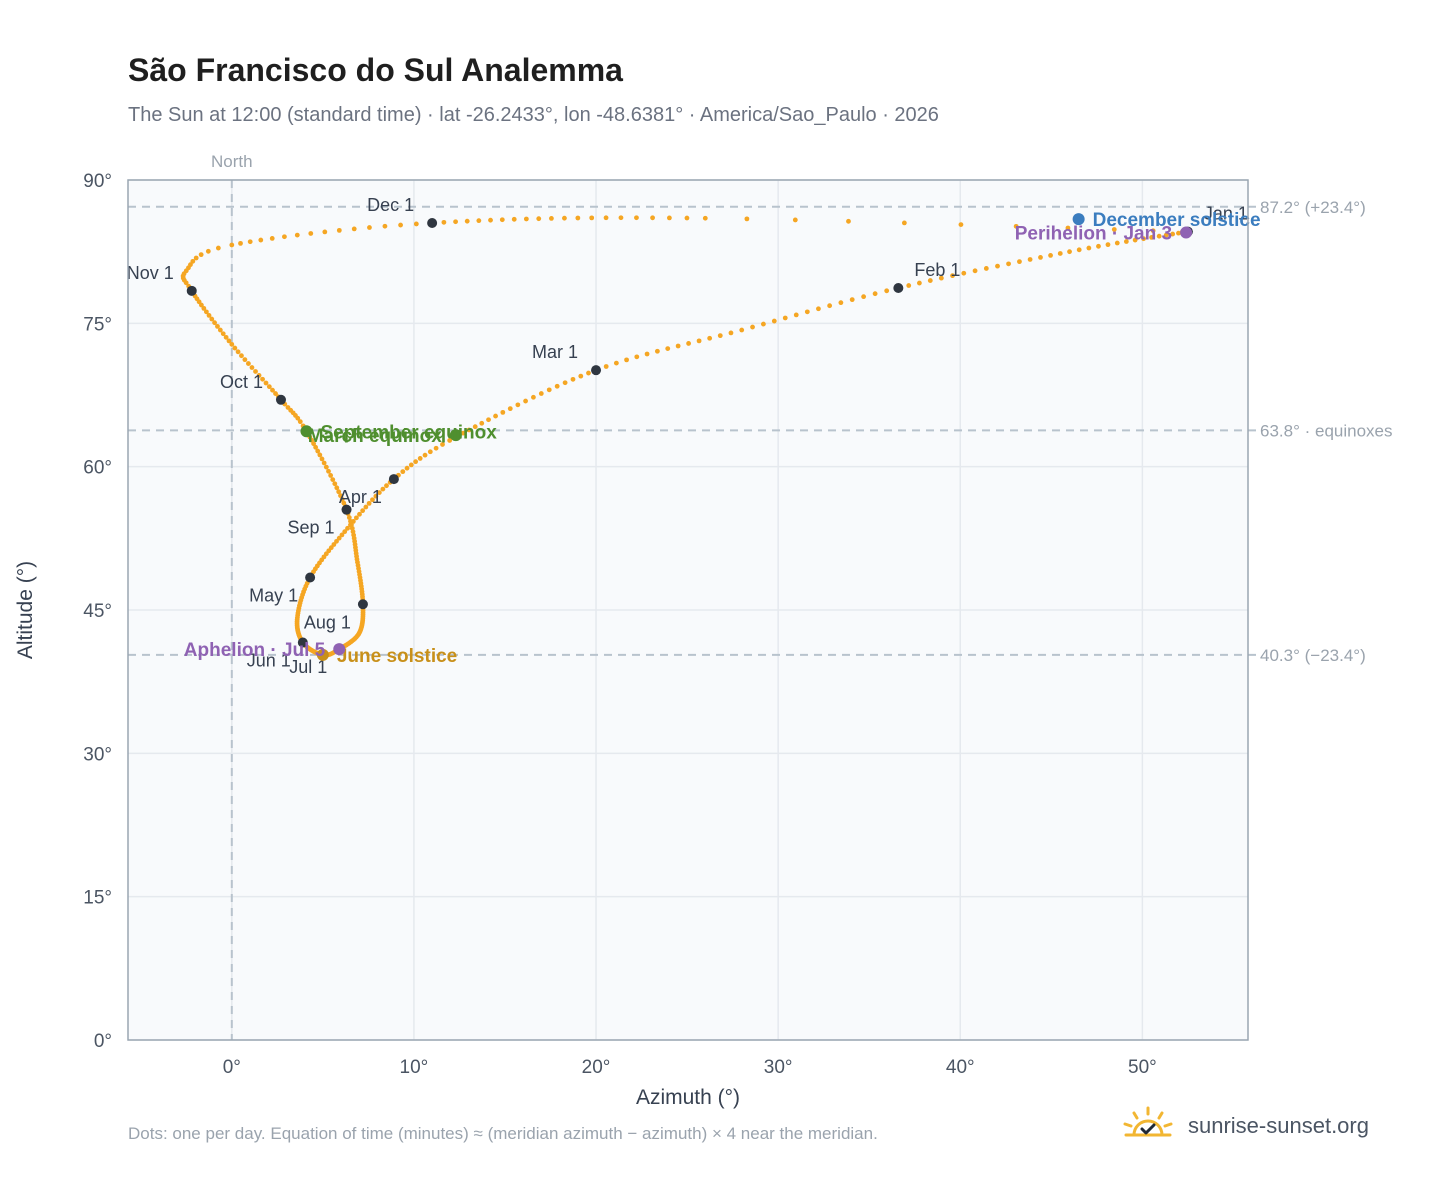  Describe the element at coordinates (97, 468) in the screenshot. I see `y-tick-label: 60°` at that location.